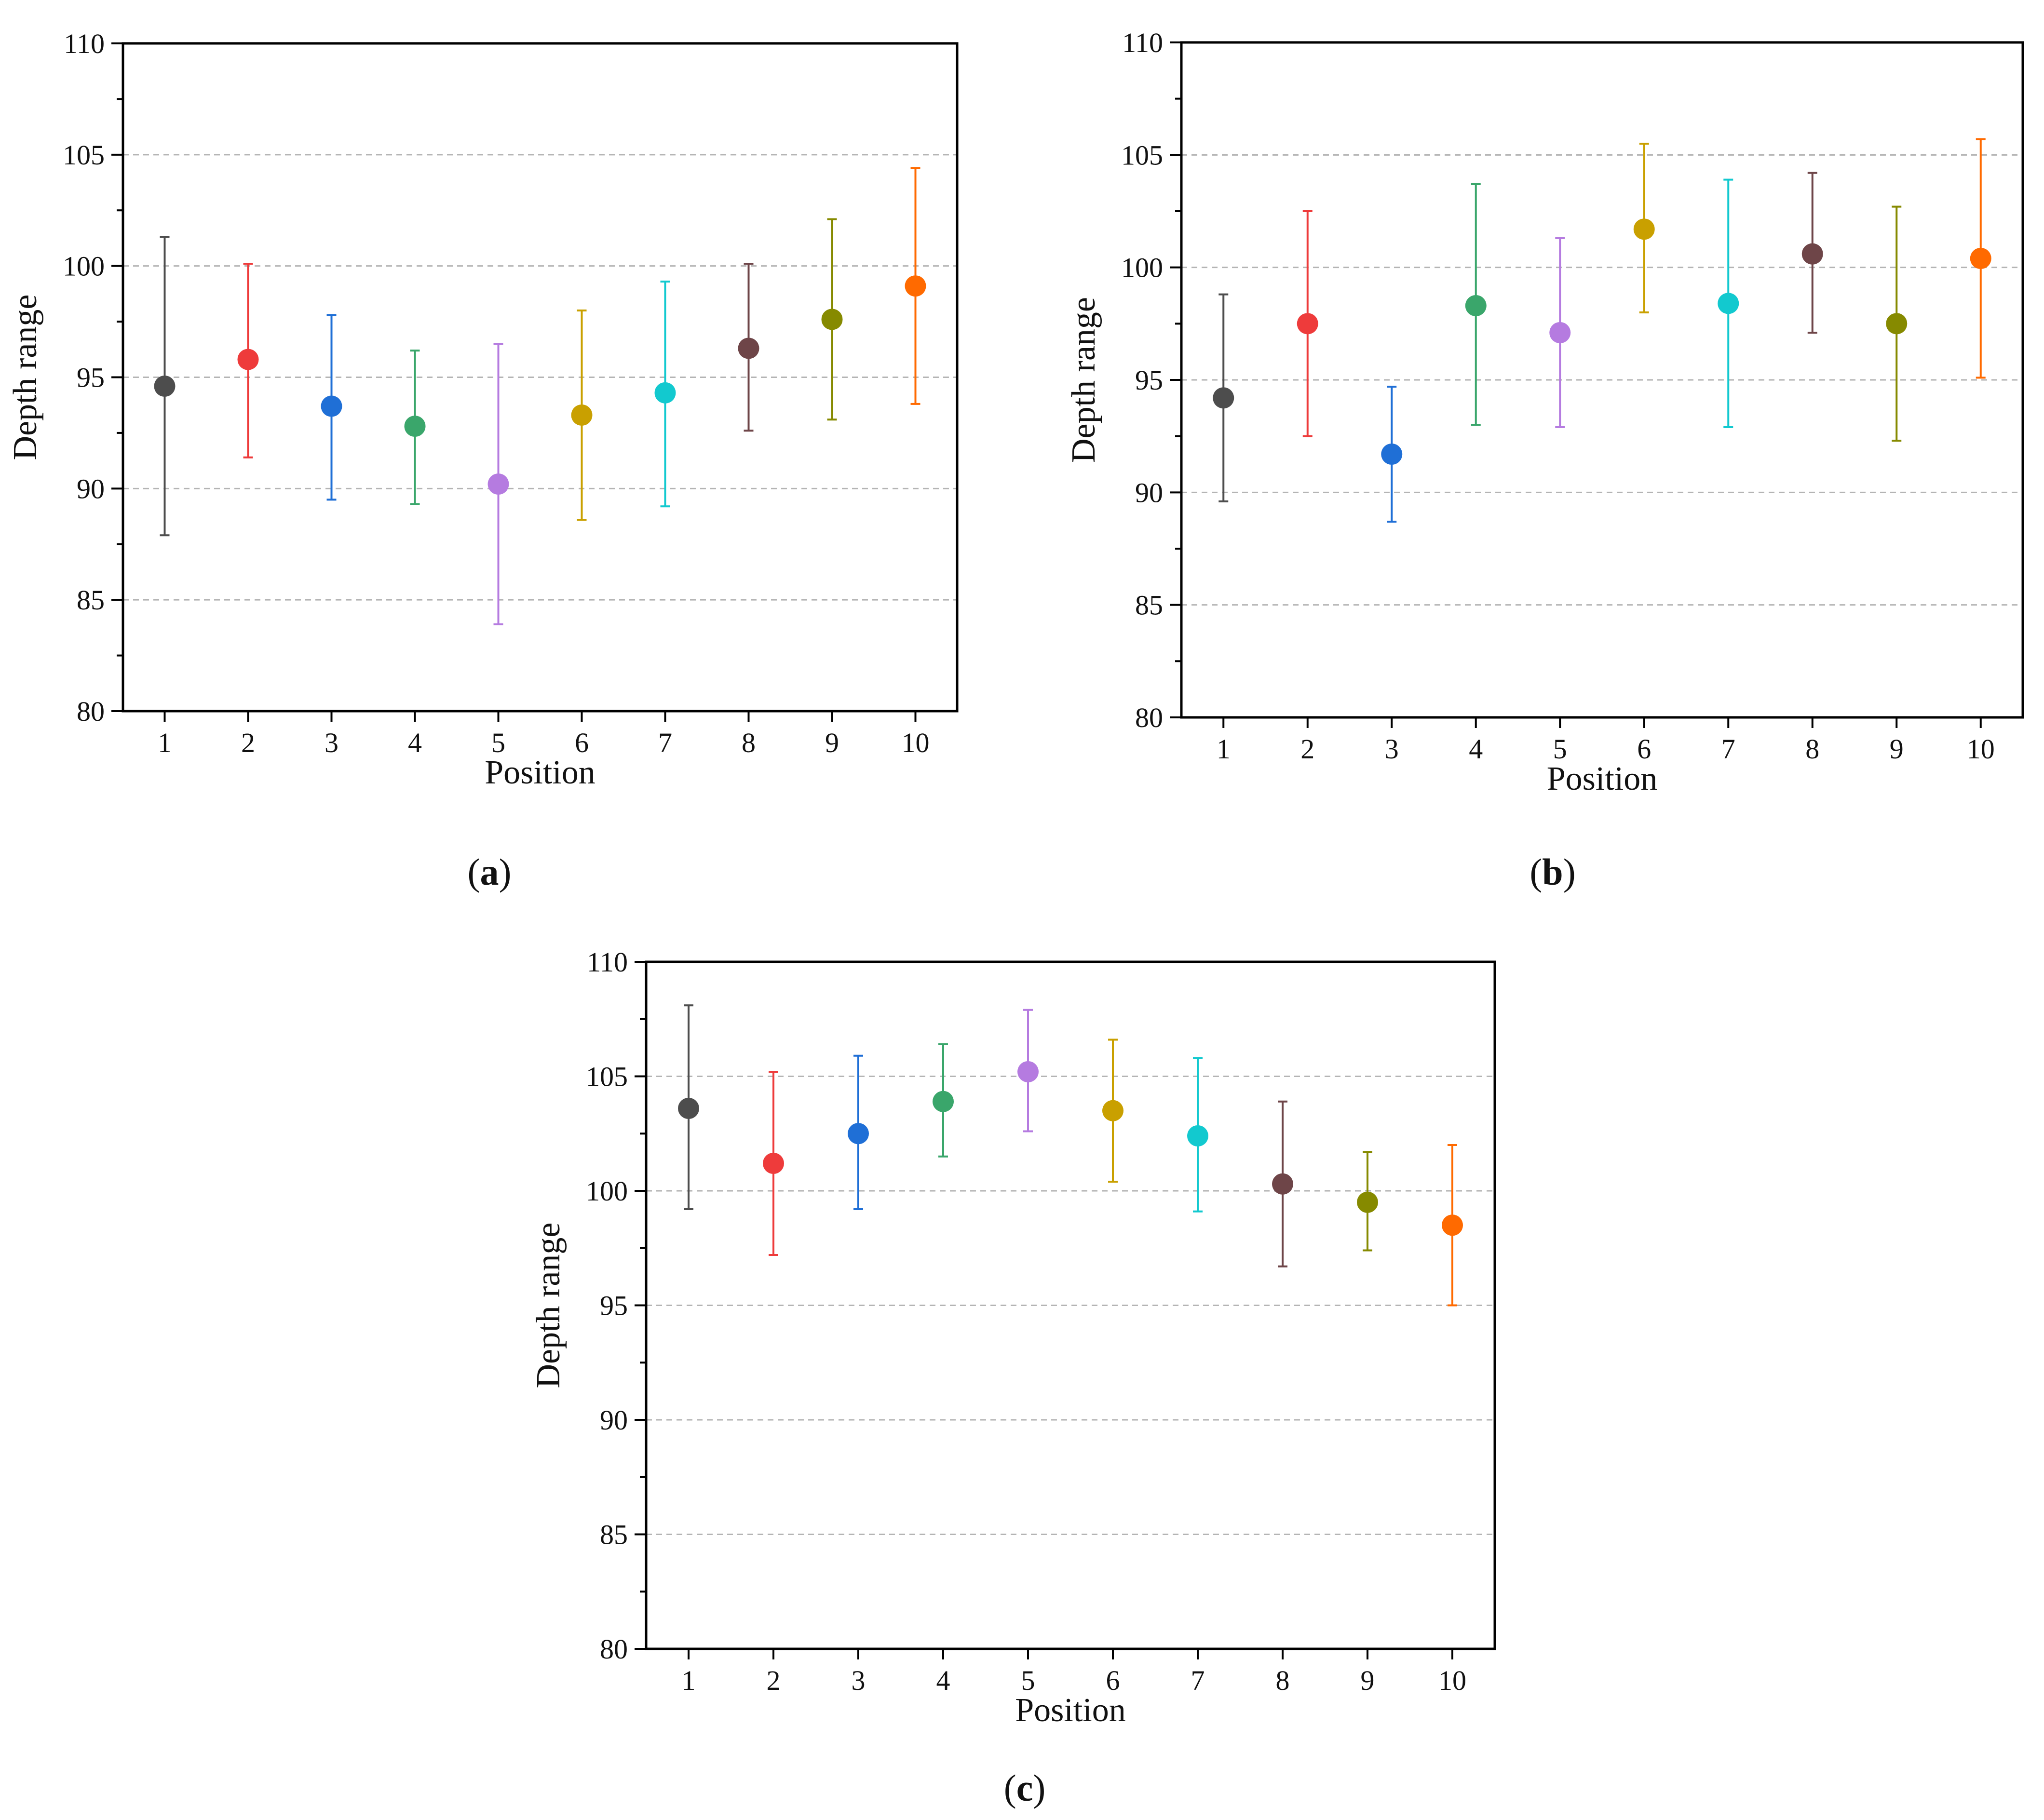  What do you see at coordinates (1025, 1788) in the screenshot?
I see `caption-c: (c)` at bounding box center [1025, 1788].